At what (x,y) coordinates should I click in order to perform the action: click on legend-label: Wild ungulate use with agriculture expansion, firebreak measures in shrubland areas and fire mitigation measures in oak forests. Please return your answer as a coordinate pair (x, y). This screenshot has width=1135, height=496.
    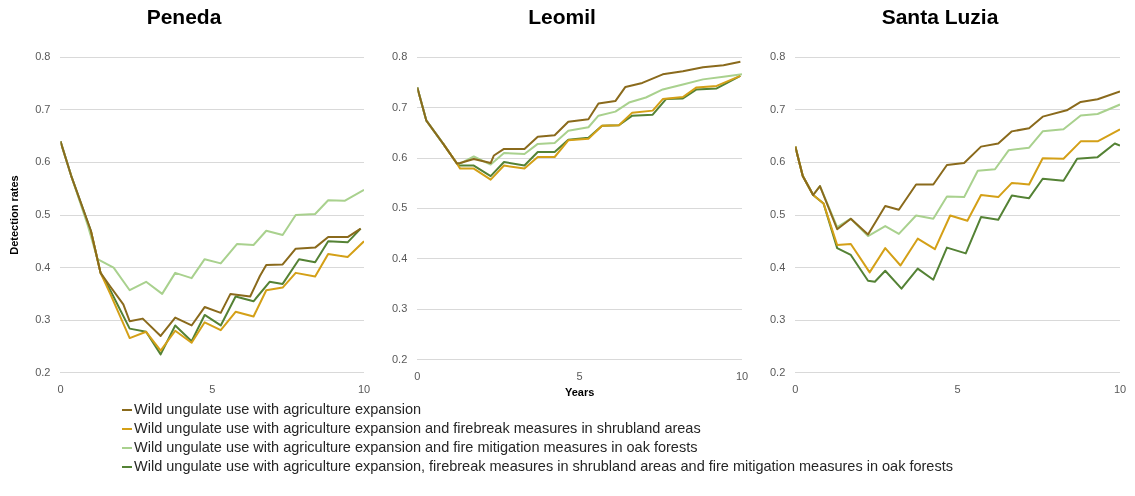
    Looking at the image, I should click on (543, 466).